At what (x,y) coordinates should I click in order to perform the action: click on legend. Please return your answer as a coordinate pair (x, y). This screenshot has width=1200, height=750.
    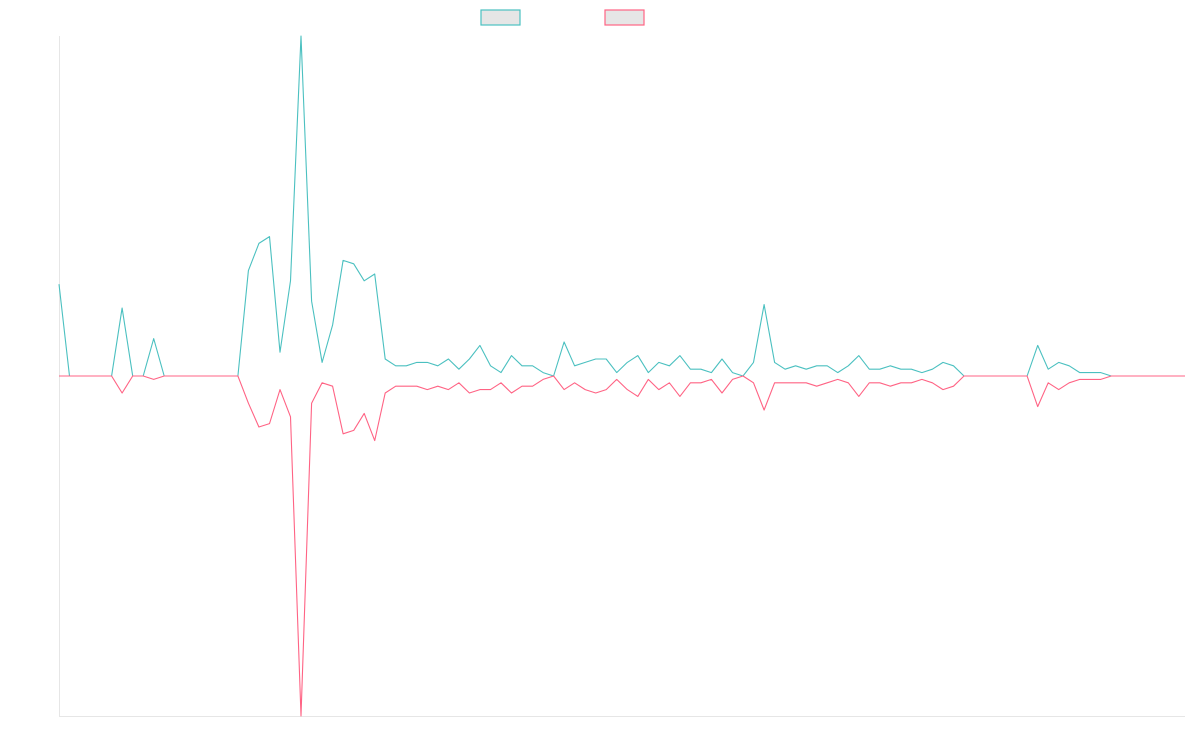
    Looking at the image, I should click on (562, 17).